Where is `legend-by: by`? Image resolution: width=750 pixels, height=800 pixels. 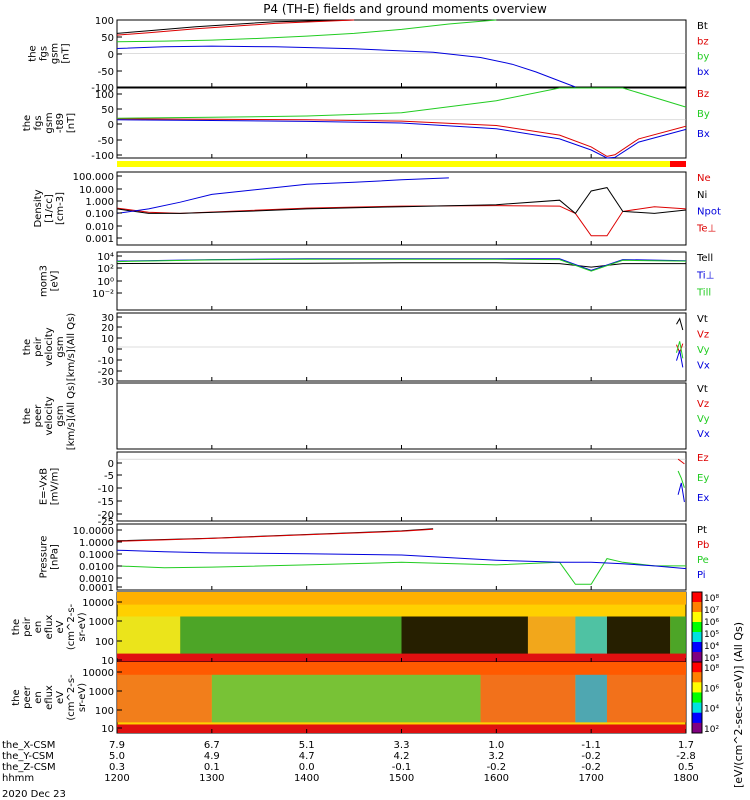
legend-by: by is located at coordinates (703, 57).